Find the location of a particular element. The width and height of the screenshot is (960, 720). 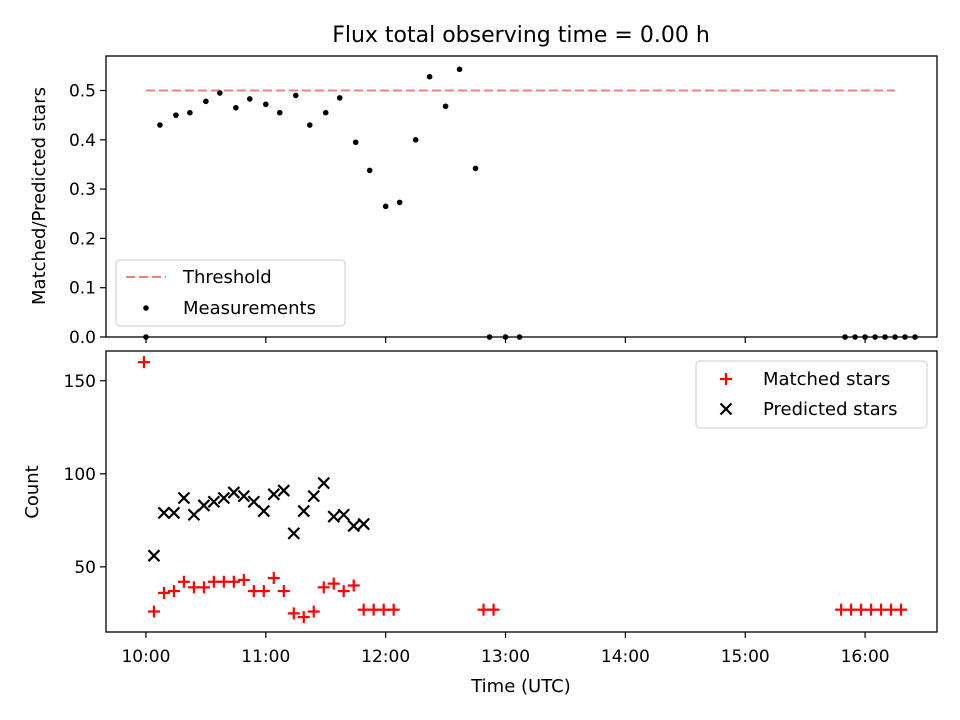

legend-predicted-marker is located at coordinates (726, 409).